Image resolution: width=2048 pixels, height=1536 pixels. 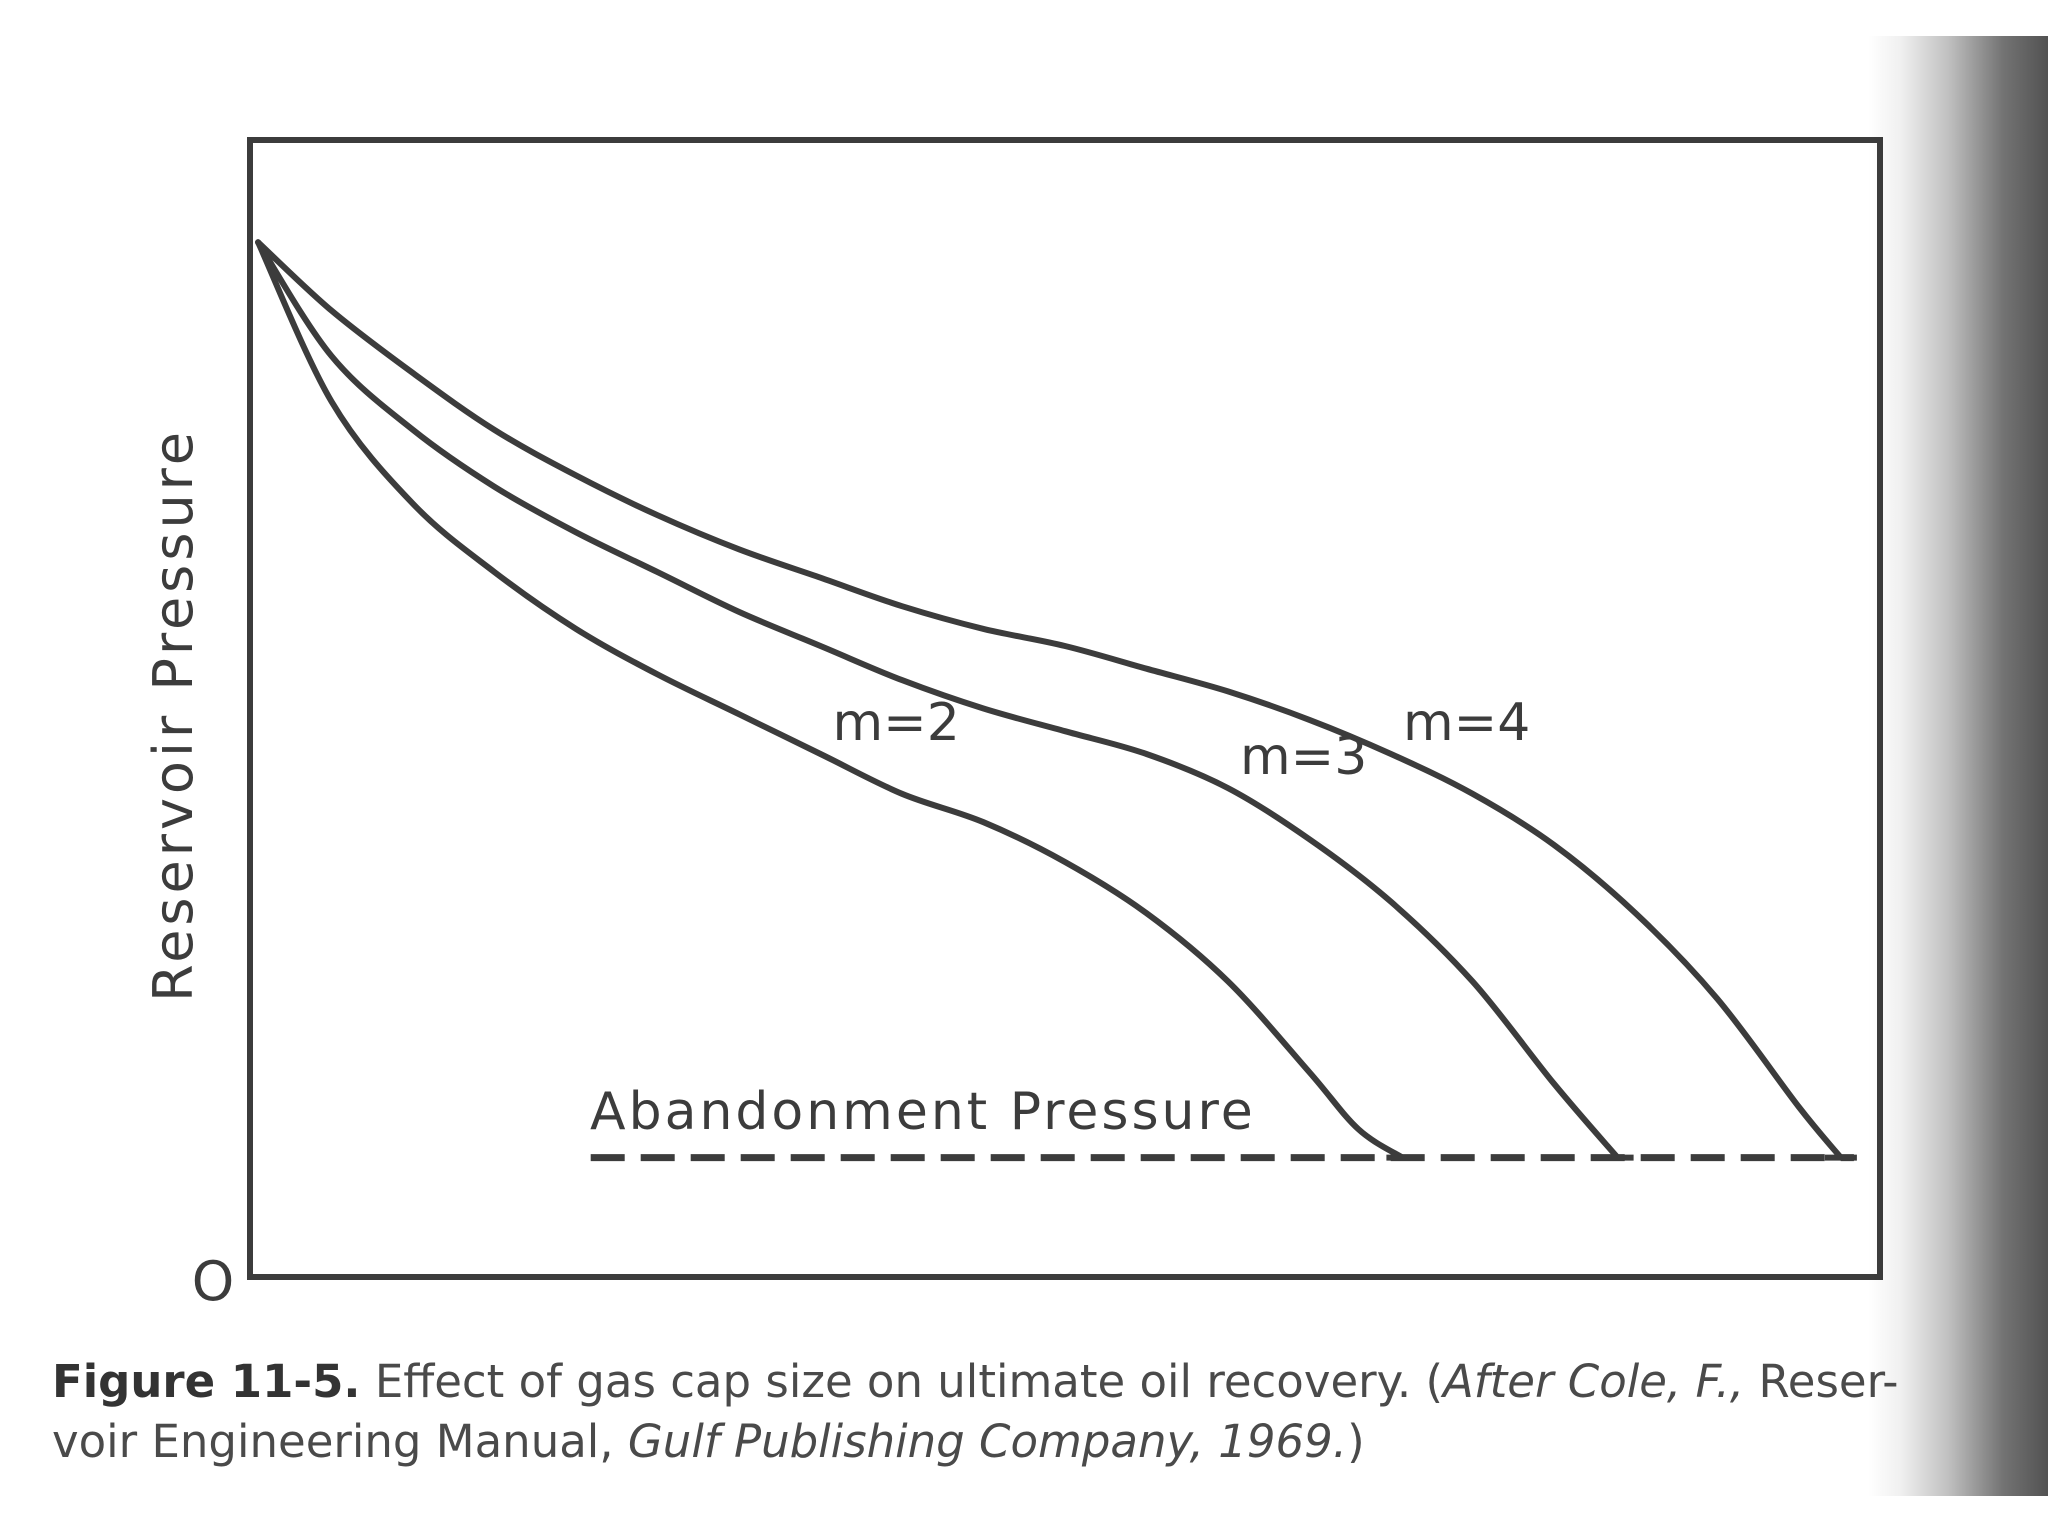 I want to click on series-label-m-4: m=4, so click(x=1466, y=723).